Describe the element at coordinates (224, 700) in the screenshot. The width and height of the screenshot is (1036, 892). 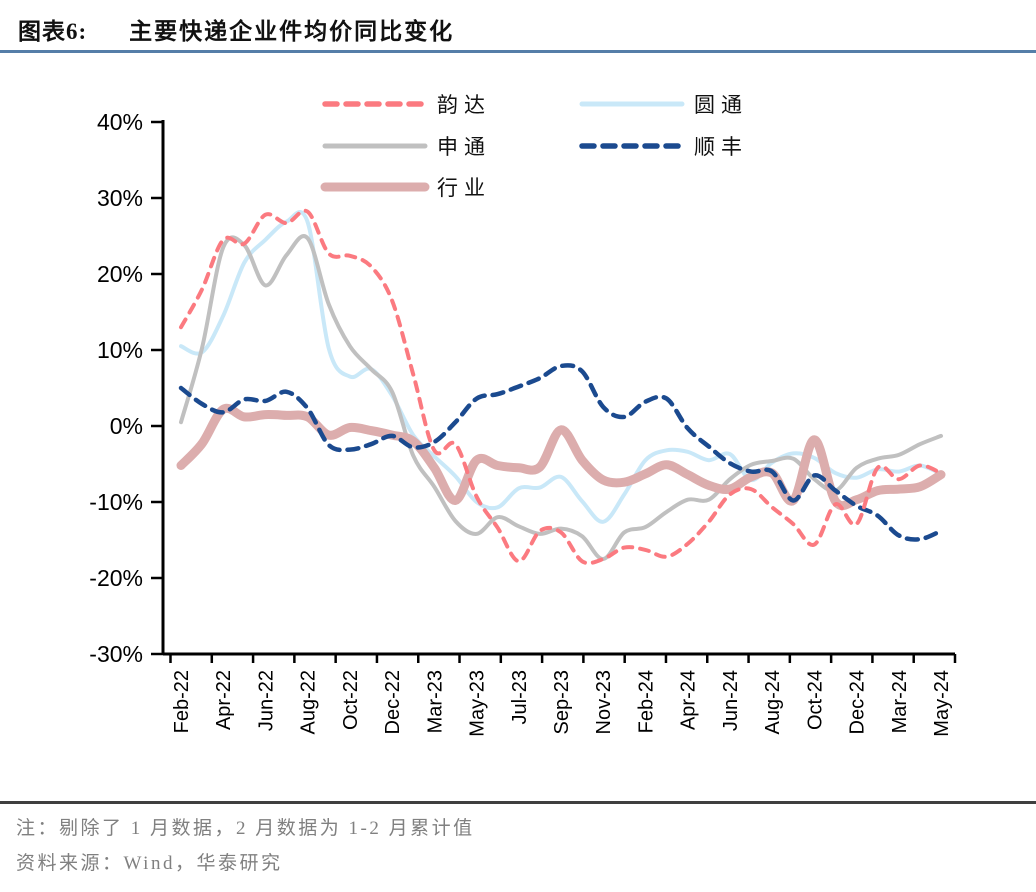
I see `x-tick-label: Apr-22` at that location.